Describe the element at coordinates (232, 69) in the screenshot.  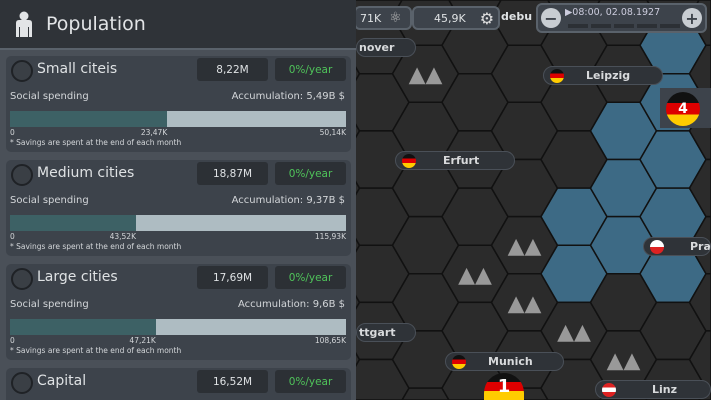
I see `population-value: 8,22M` at that location.